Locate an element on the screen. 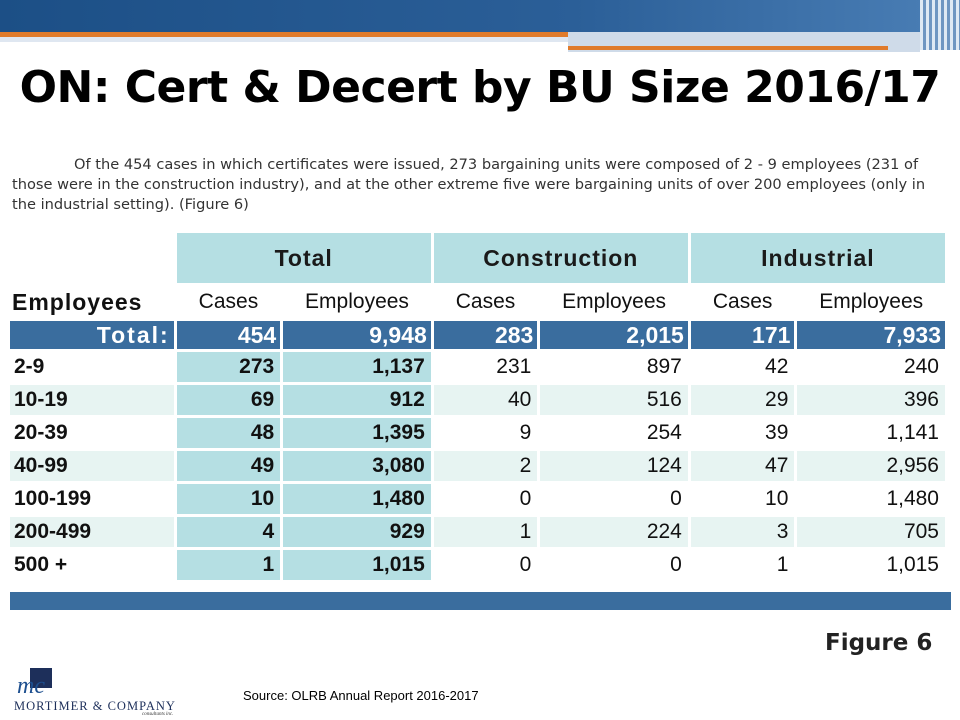 This screenshot has height=720, width=960. table-cell: 29 is located at coordinates (742, 400).